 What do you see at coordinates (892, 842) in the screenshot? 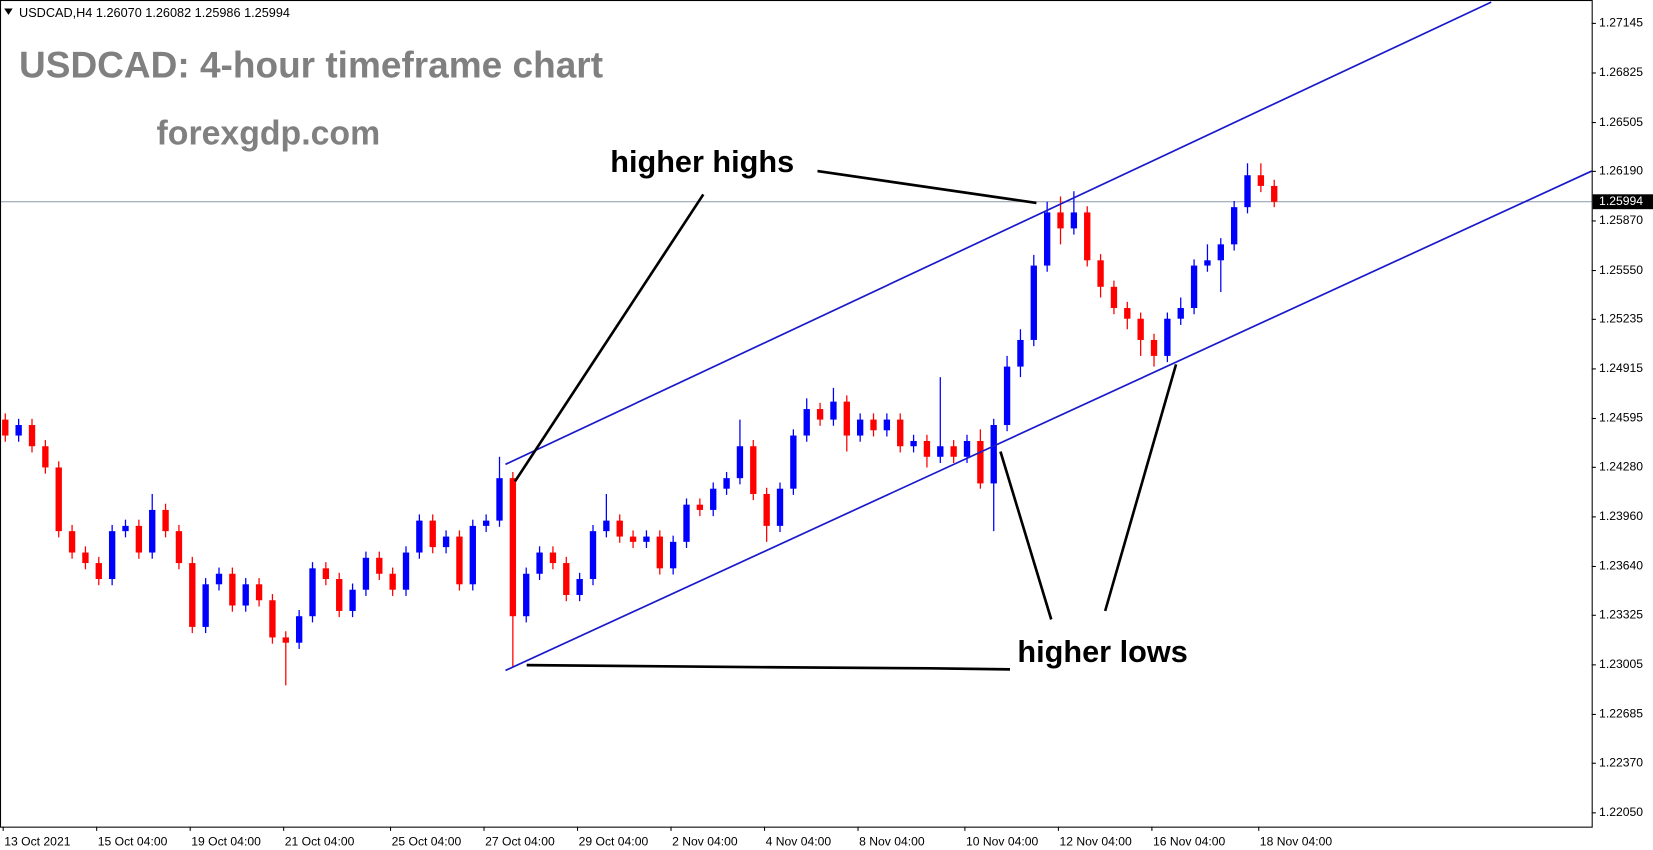
I see `x-tick-label: 8 Nov 04:00` at bounding box center [892, 842].